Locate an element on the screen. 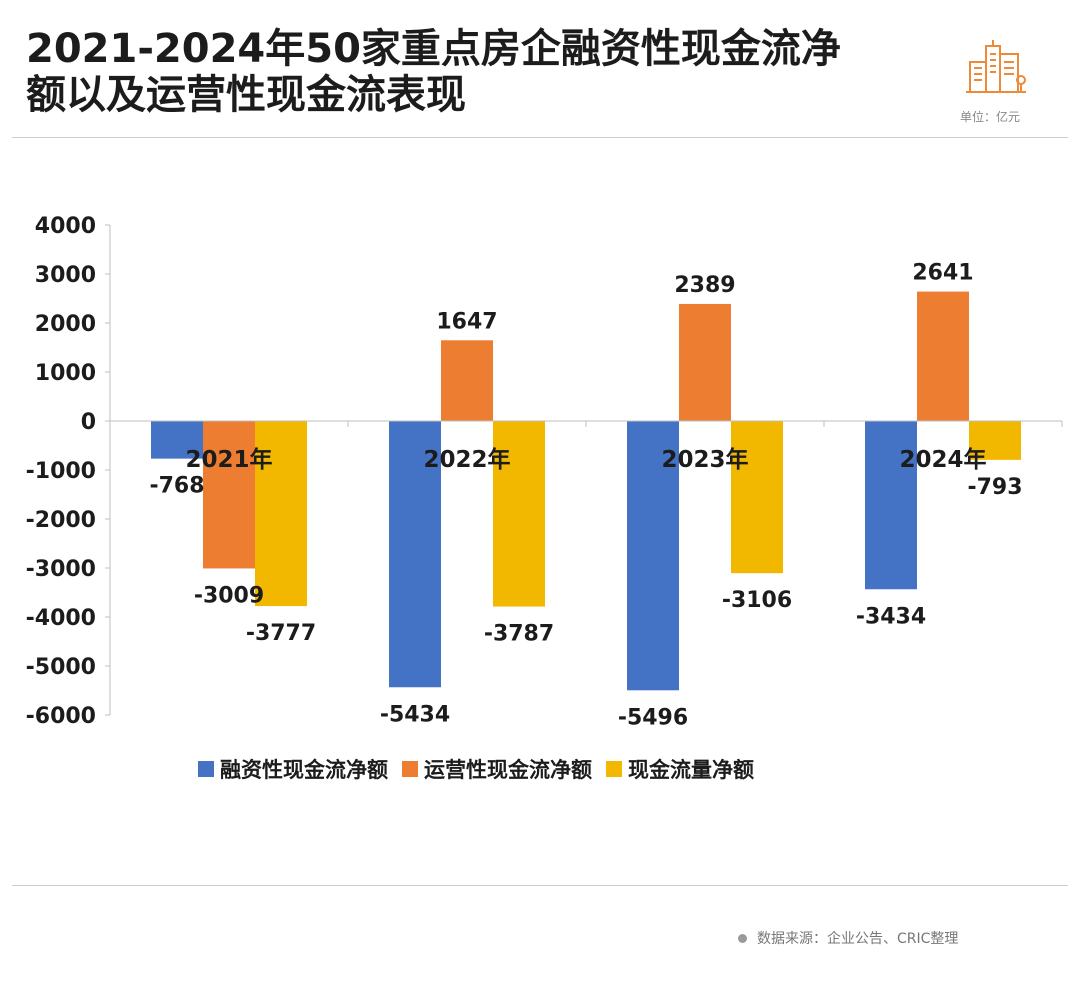  x-tick-label-2023: 2023年 is located at coordinates (704, 459).